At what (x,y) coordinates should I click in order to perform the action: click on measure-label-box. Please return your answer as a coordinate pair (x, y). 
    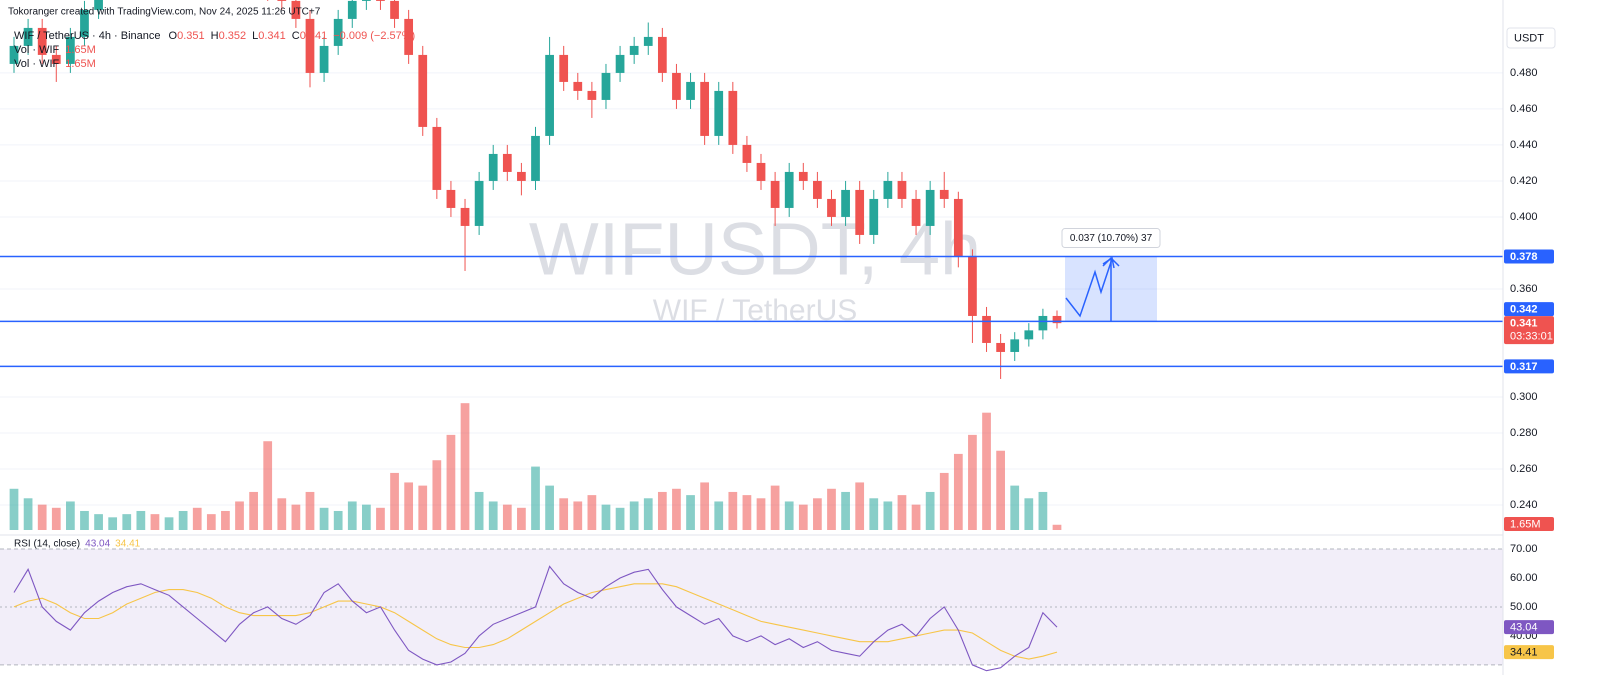
    Looking at the image, I should click on (1111, 238).